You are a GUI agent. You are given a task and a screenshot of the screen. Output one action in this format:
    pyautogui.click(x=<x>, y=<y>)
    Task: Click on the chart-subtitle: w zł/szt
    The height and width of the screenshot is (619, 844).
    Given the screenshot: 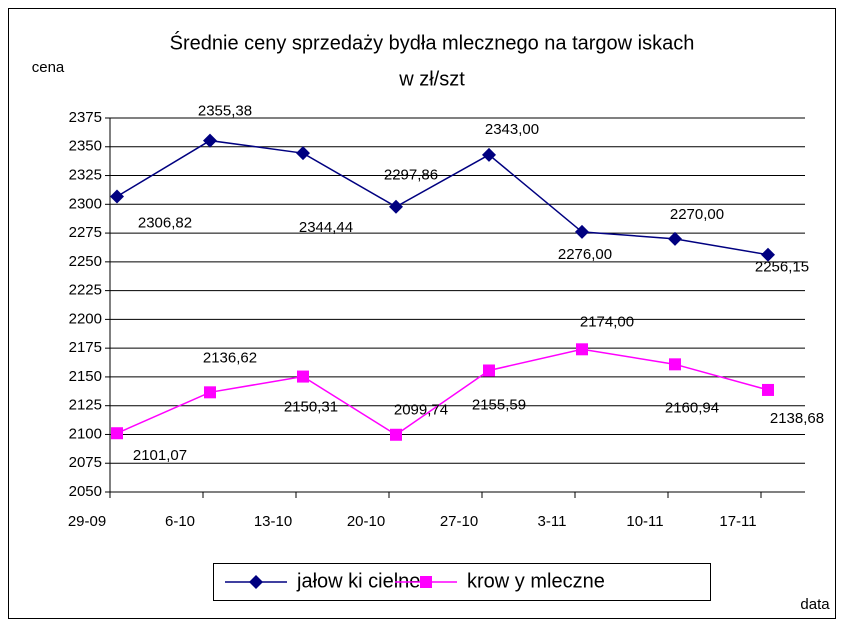 What is the action you would take?
    pyautogui.click(x=431, y=79)
    